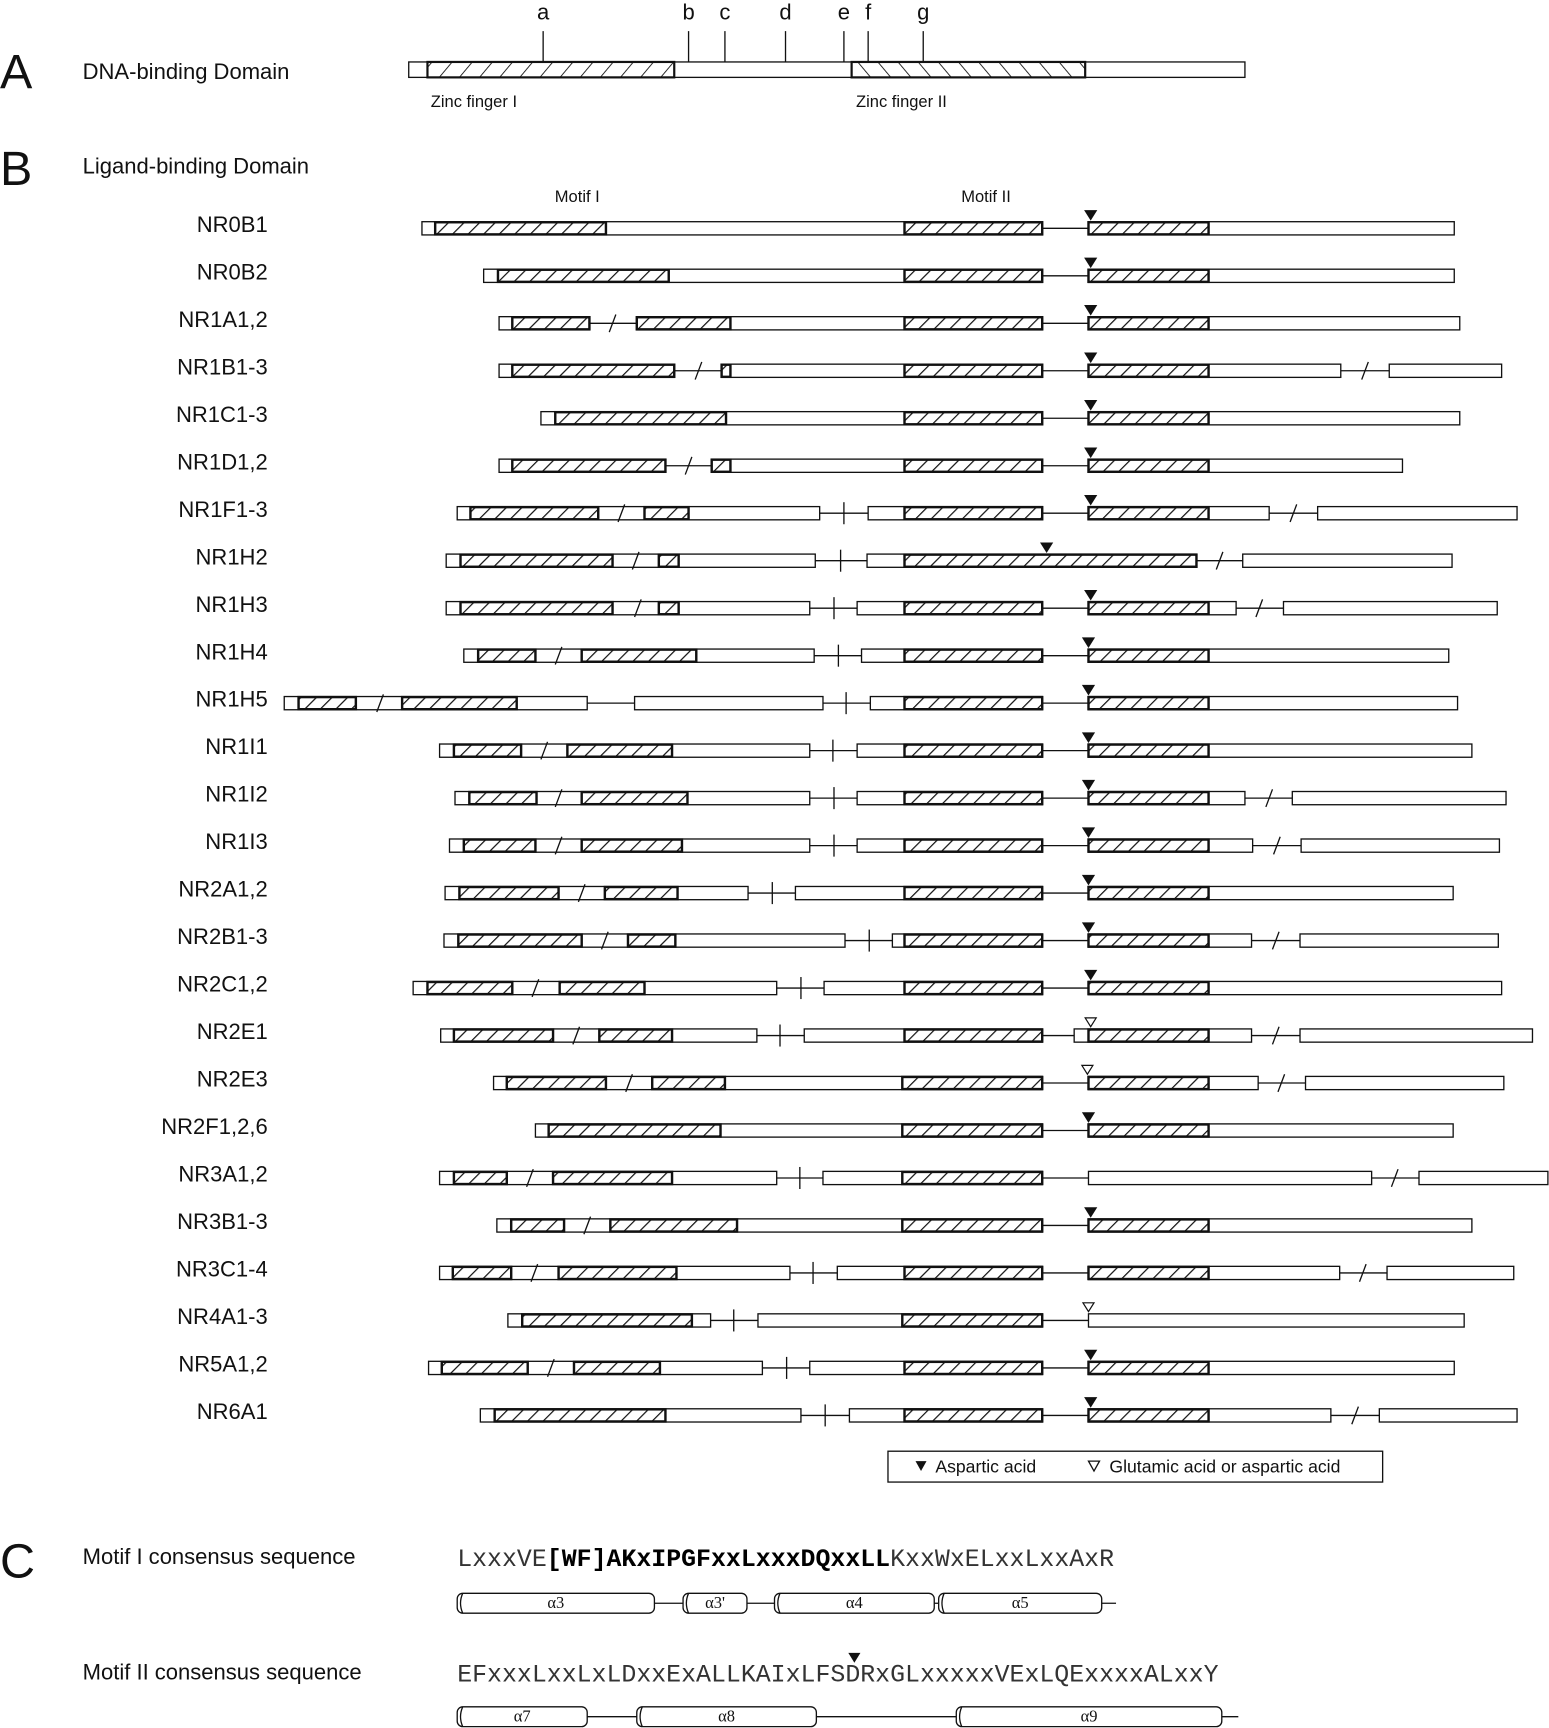  Describe the element at coordinates (232, 271) in the screenshot. I see `row-label: NR0B2` at that location.